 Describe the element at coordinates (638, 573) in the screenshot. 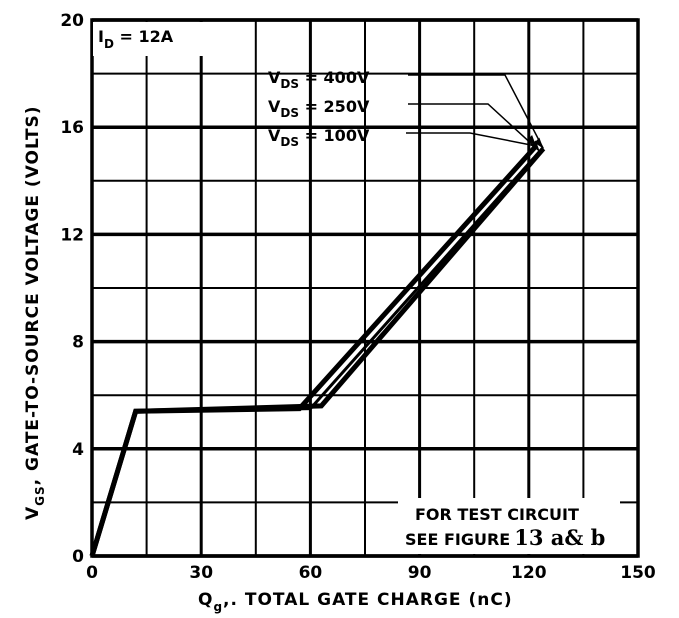

I see `x-tick-label: 150` at that location.